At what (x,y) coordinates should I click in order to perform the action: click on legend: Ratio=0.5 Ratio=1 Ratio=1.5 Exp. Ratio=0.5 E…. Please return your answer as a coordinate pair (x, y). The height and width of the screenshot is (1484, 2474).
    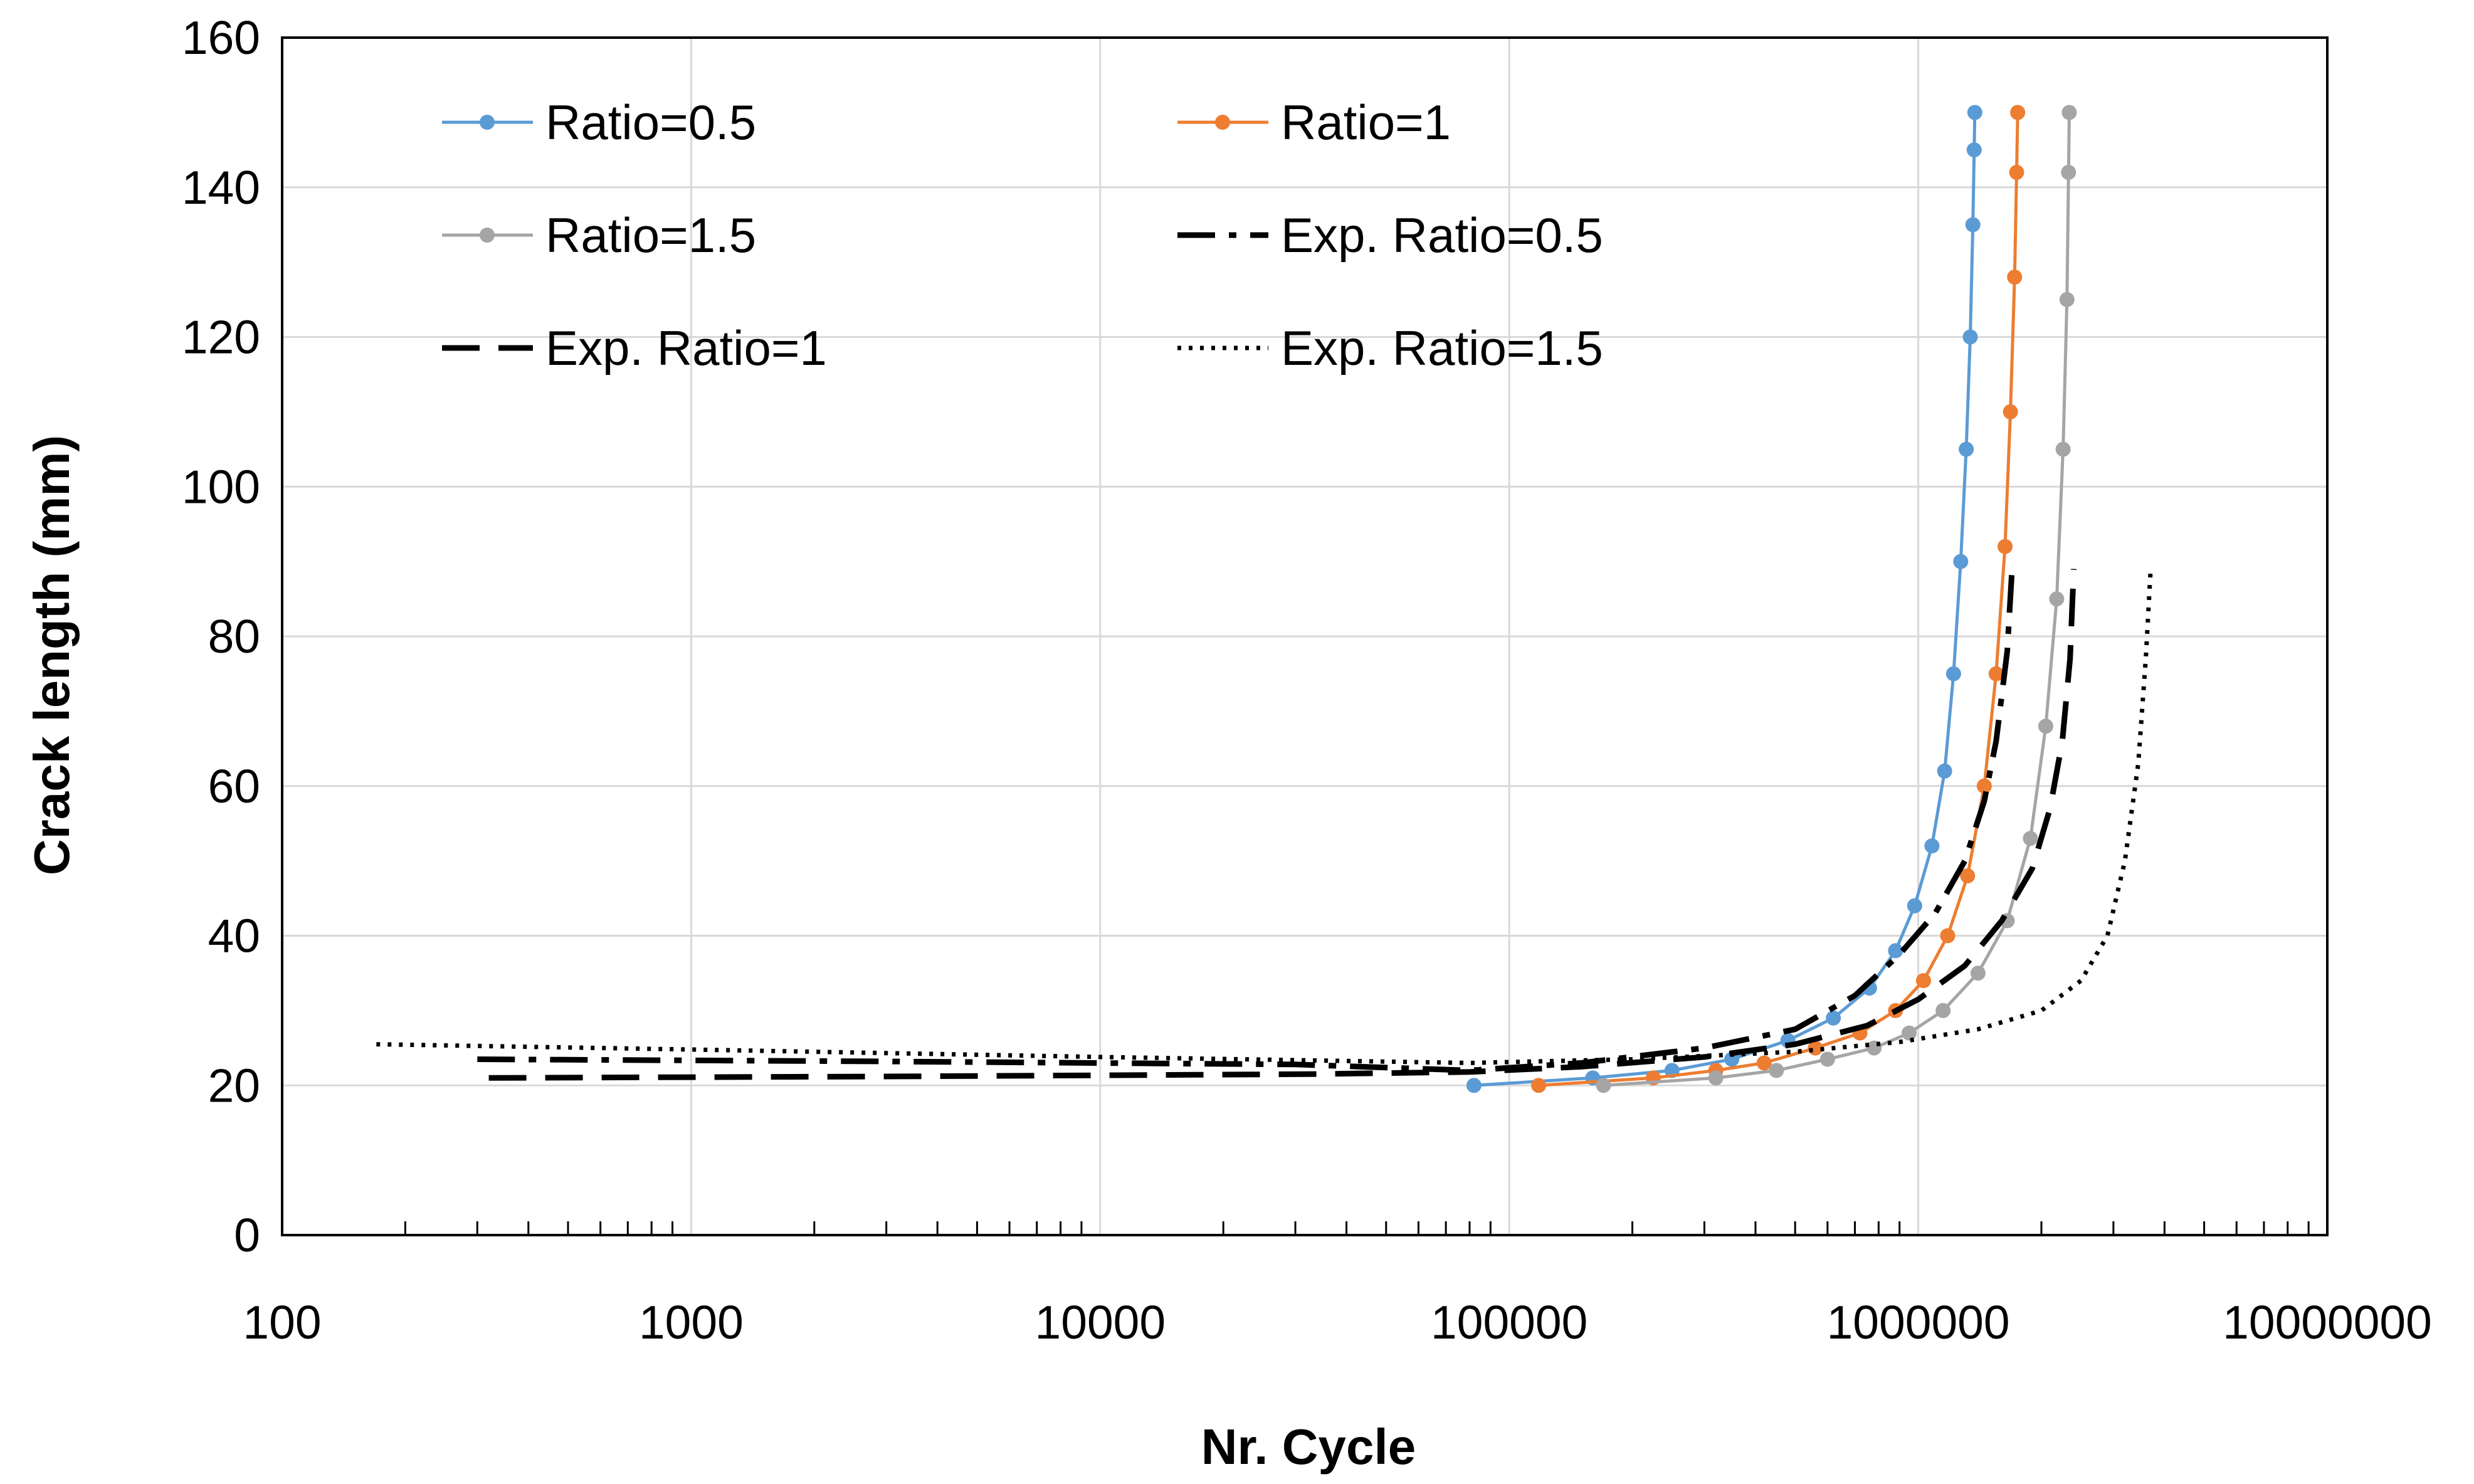
    Looking at the image, I should click on (1023, 235).